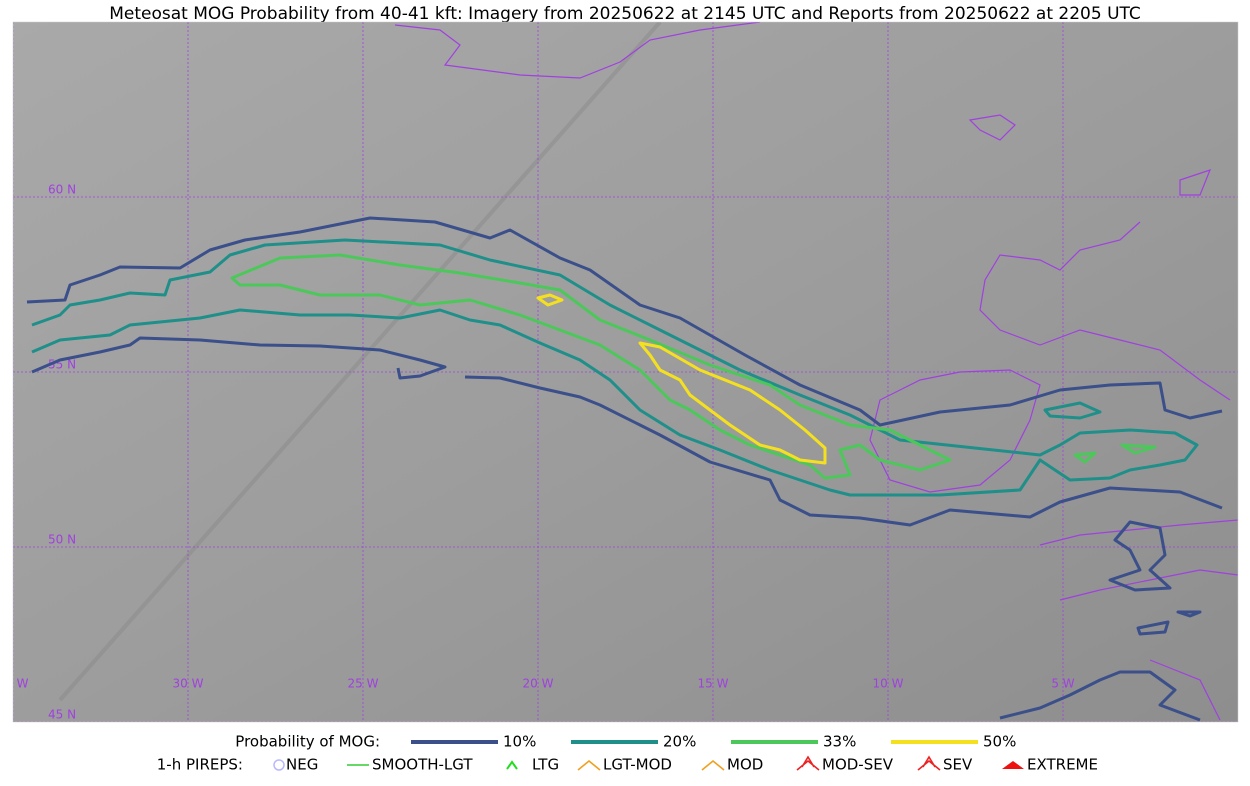 Image resolution: width=1250 pixels, height=786 pixels. What do you see at coordinates (1062, 684) in the screenshot?
I see `longitude-label: 5 W` at bounding box center [1062, 684].